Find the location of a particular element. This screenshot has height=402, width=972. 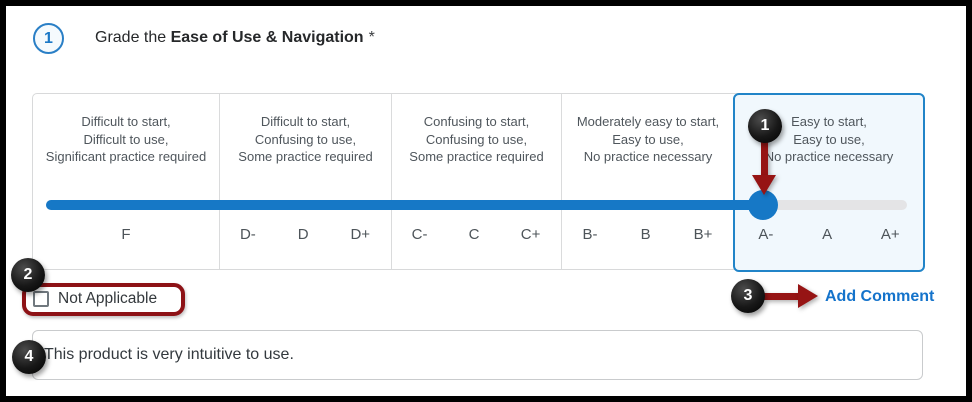

callout-2-badge: 2 is located at coordinates (28, 275).